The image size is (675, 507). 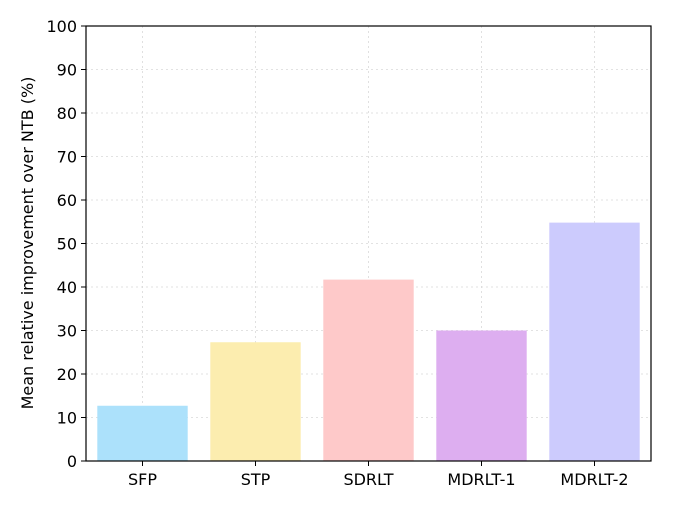 What do you see at coordinates (142, 479) in the screenshot?
I see `x-tick-label: SFP` at bounding box center [142, 479].